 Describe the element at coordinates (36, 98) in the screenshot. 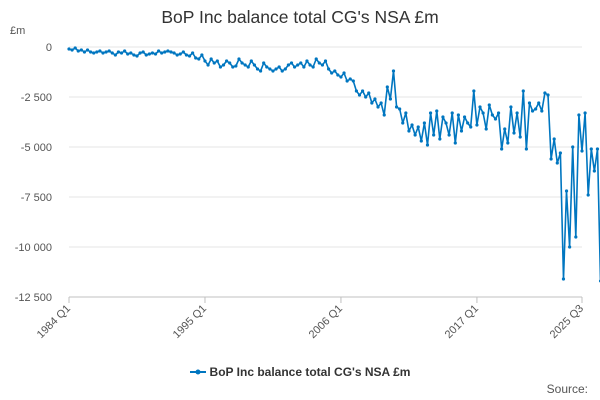

I see `y-tick-label: -2 500` at that location.